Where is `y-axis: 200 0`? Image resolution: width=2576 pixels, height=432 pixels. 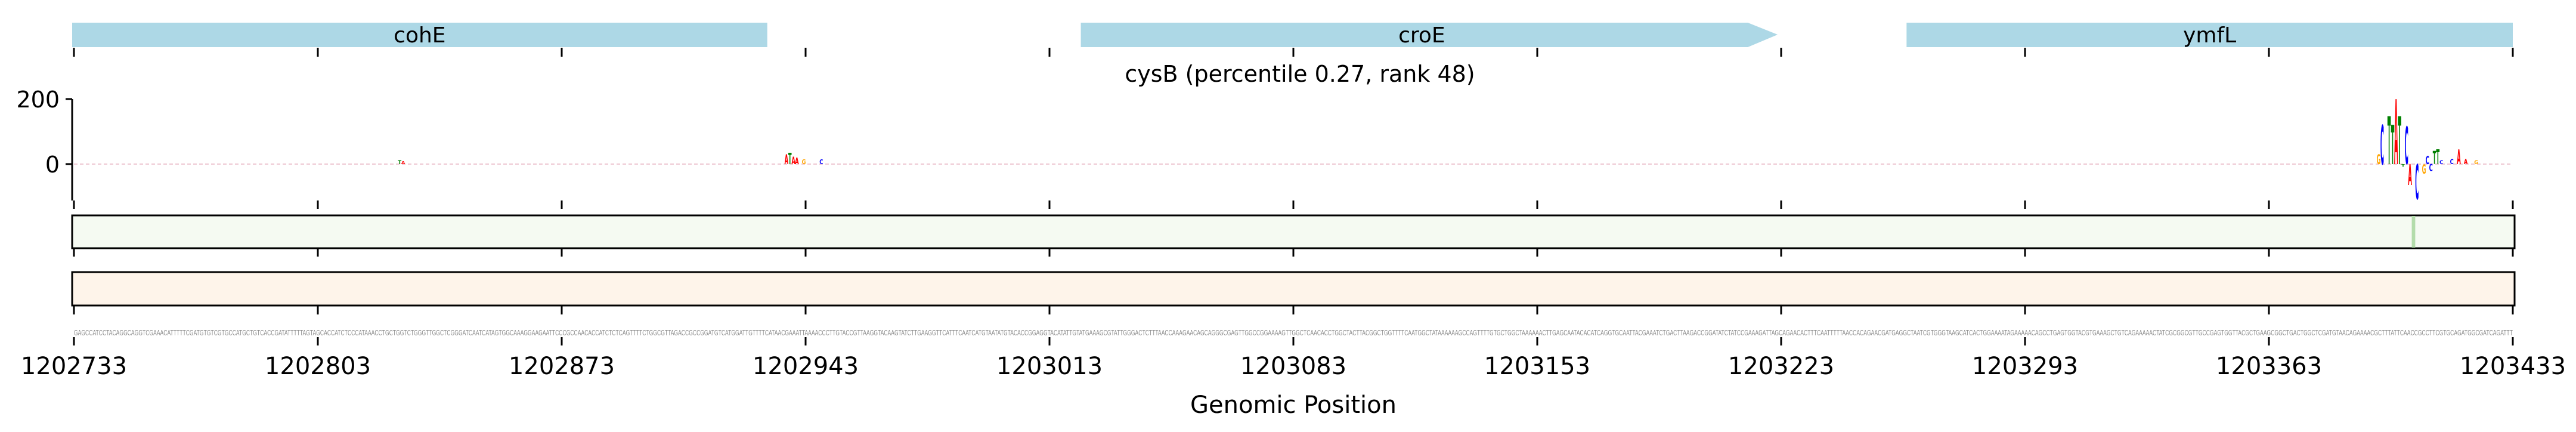
y-axis: 200 0 is located at coordinates (44, 143).